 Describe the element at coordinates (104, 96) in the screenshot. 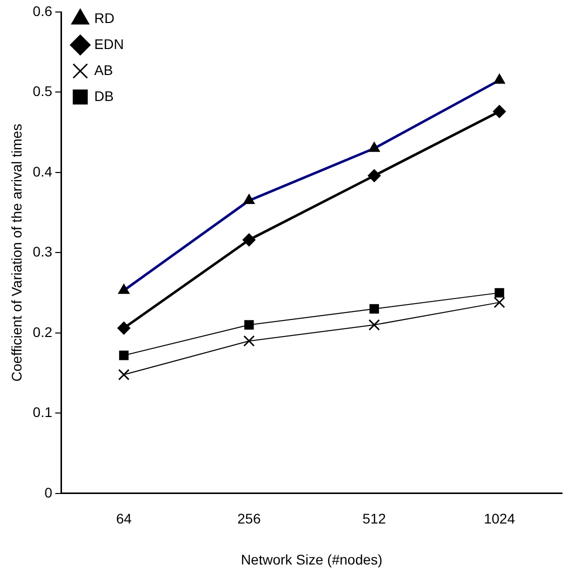

I see `legend-label: DB` at that location.